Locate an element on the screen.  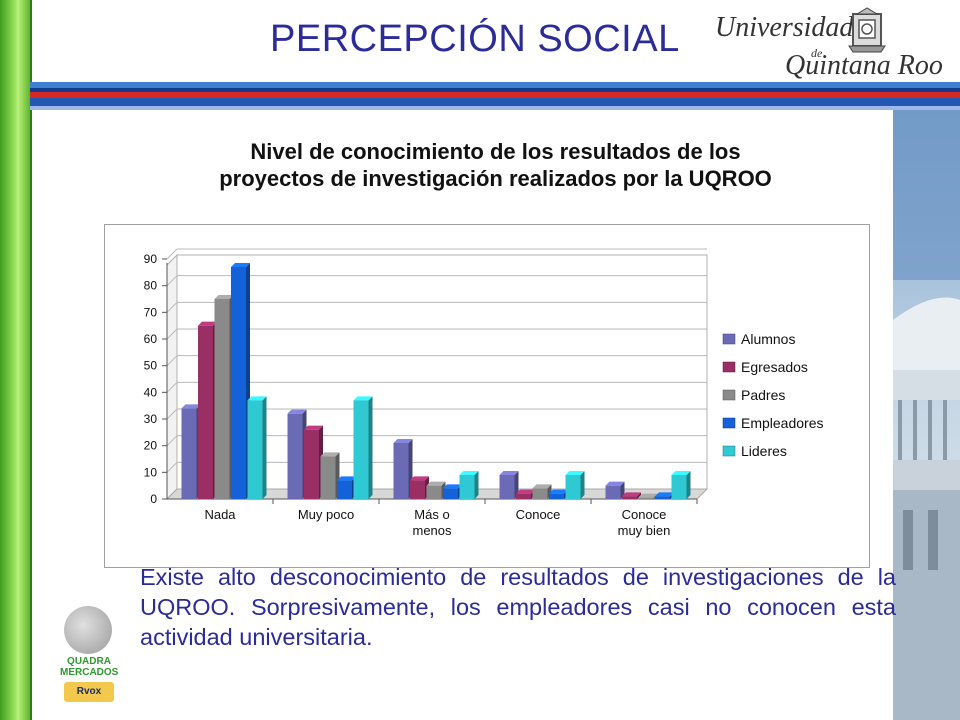
x-tick-label: Conoce is located at coordinates (644, 514).